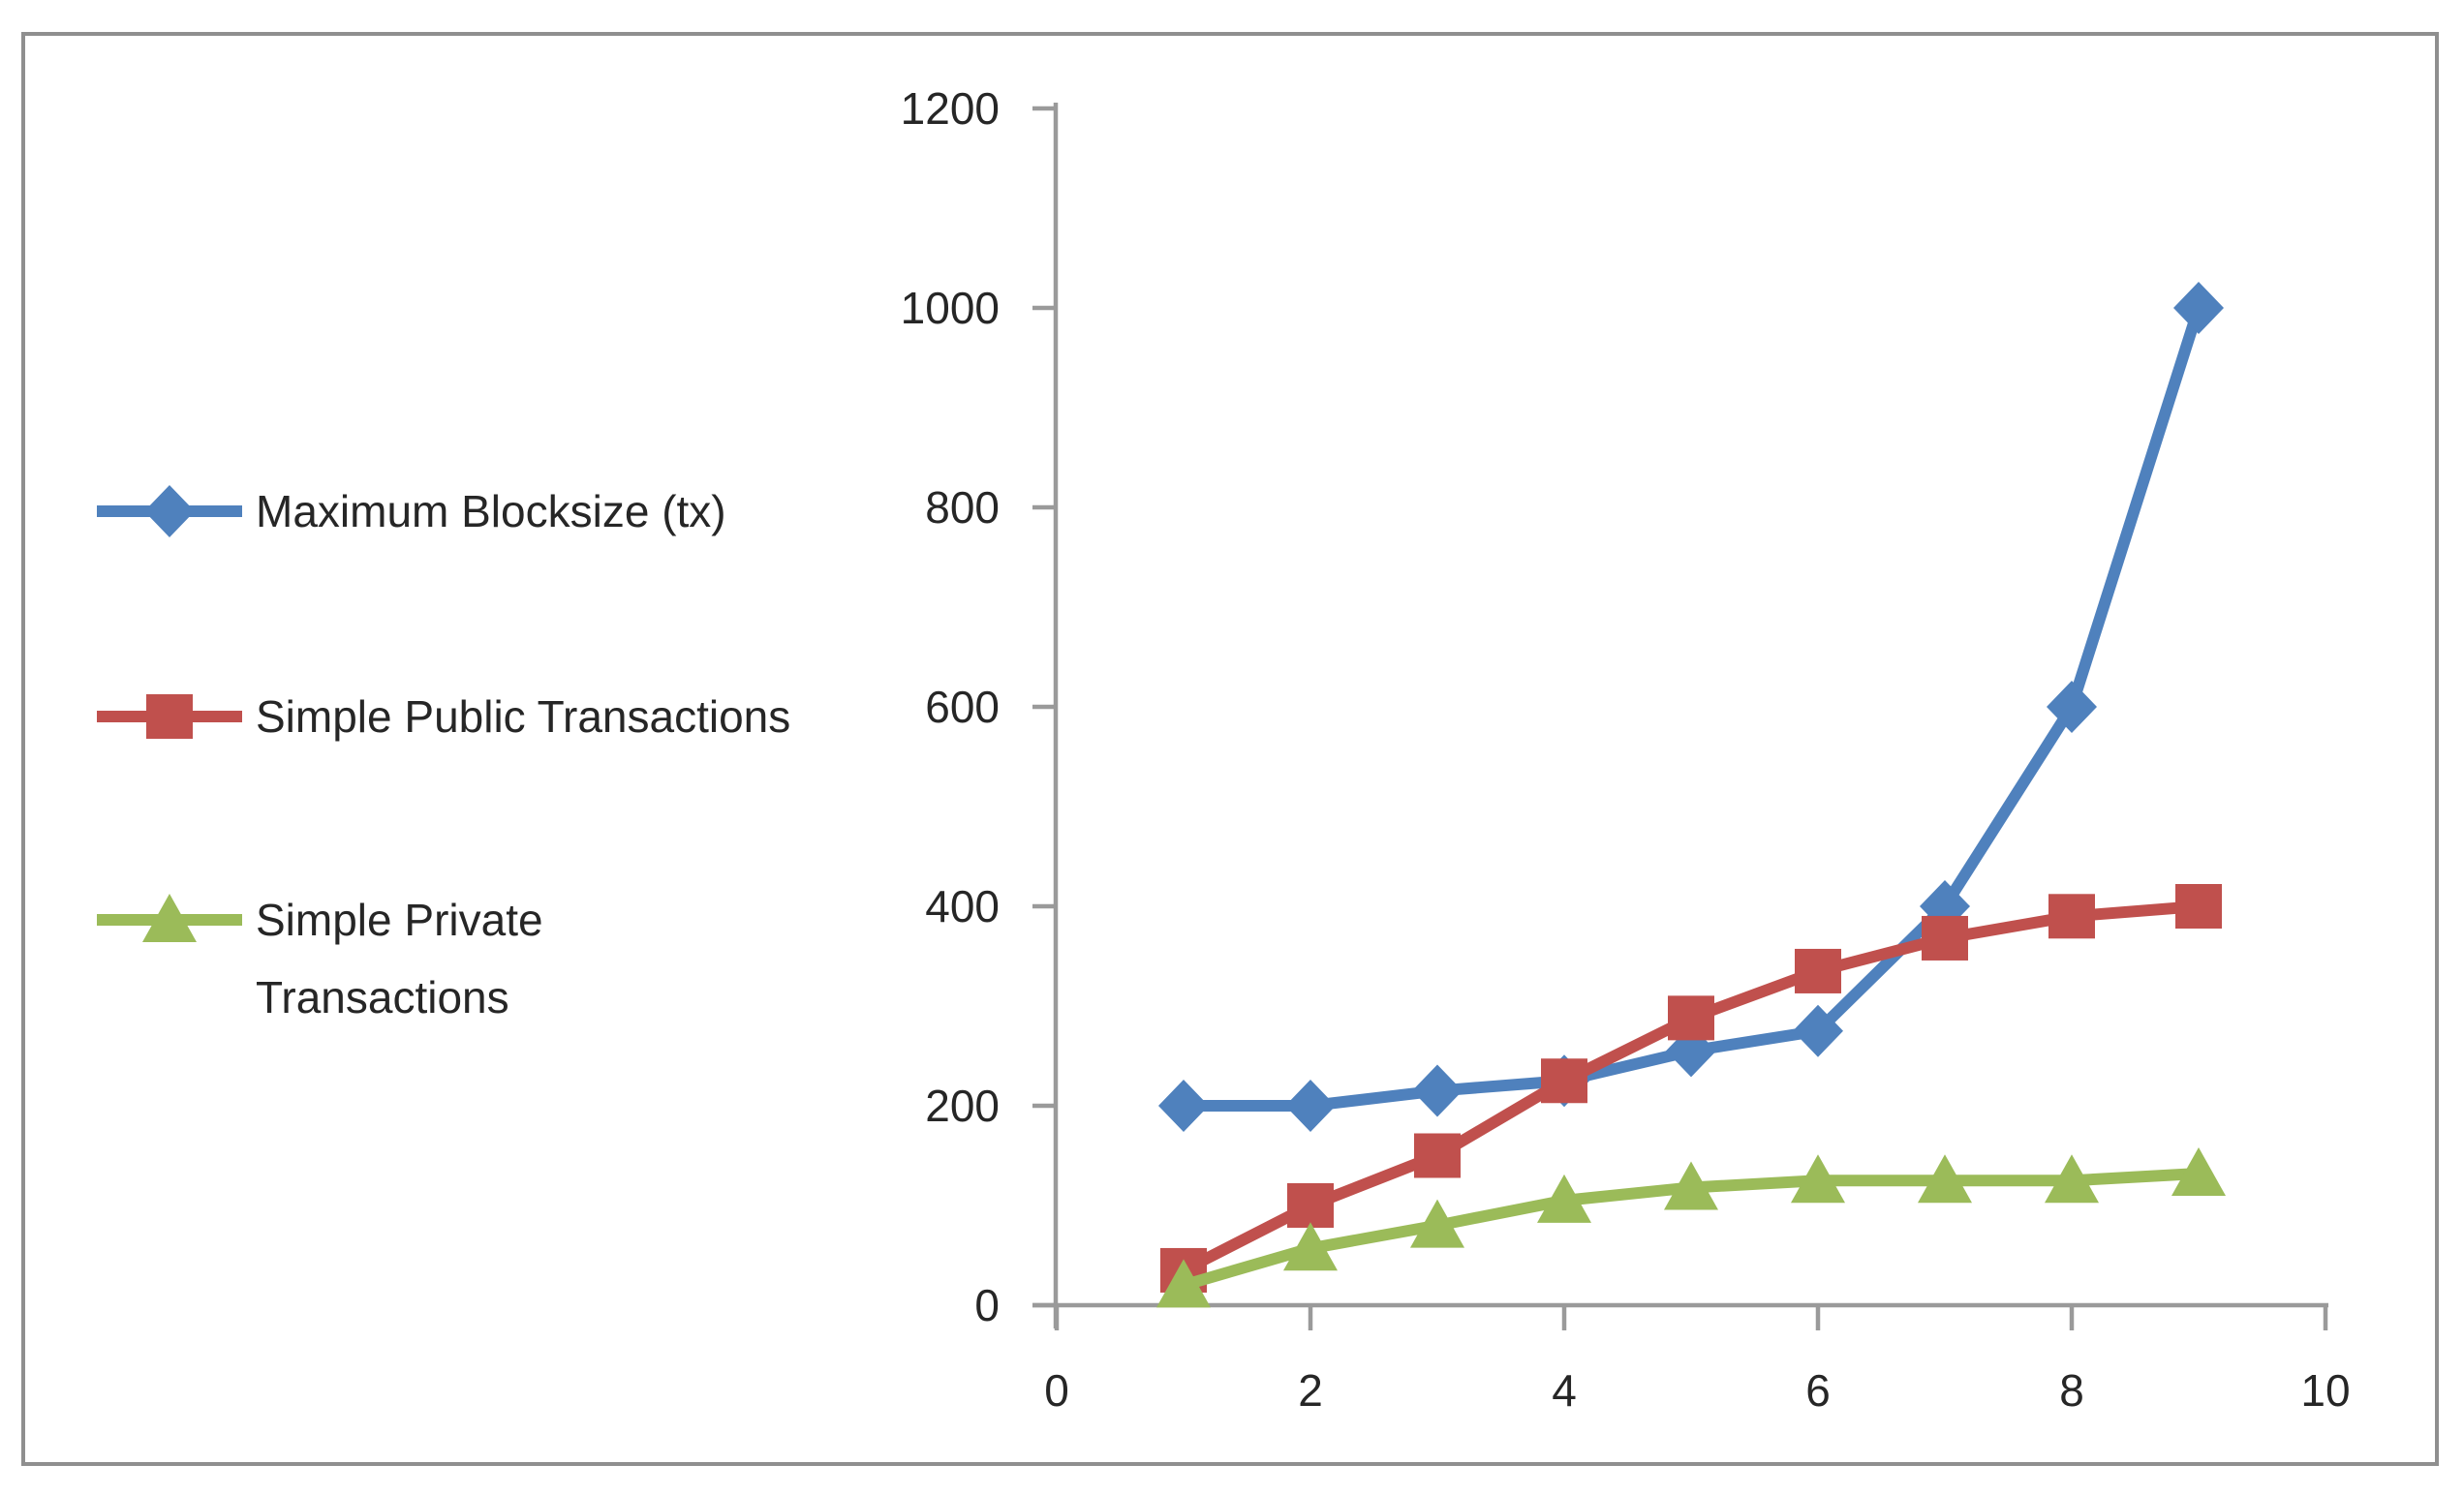 This screenshot has width=2464, height=1495. I want to click on legend-marker-diamond-icon, so click(170, 511).